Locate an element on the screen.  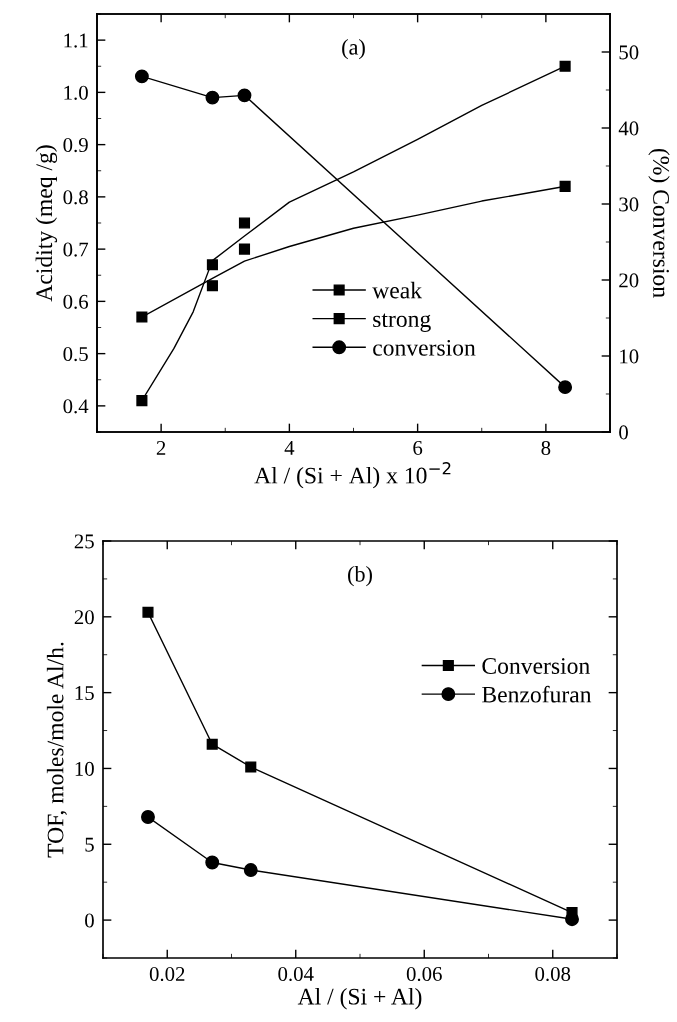
y-tick-label: 1.1 is located at coordinates (76, 40).